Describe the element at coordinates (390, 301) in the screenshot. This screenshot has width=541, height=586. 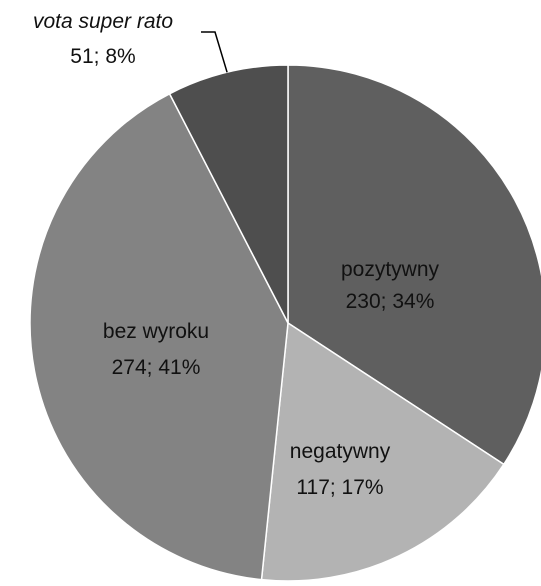
I see `slice-value-label: 230; 34%` at that location.